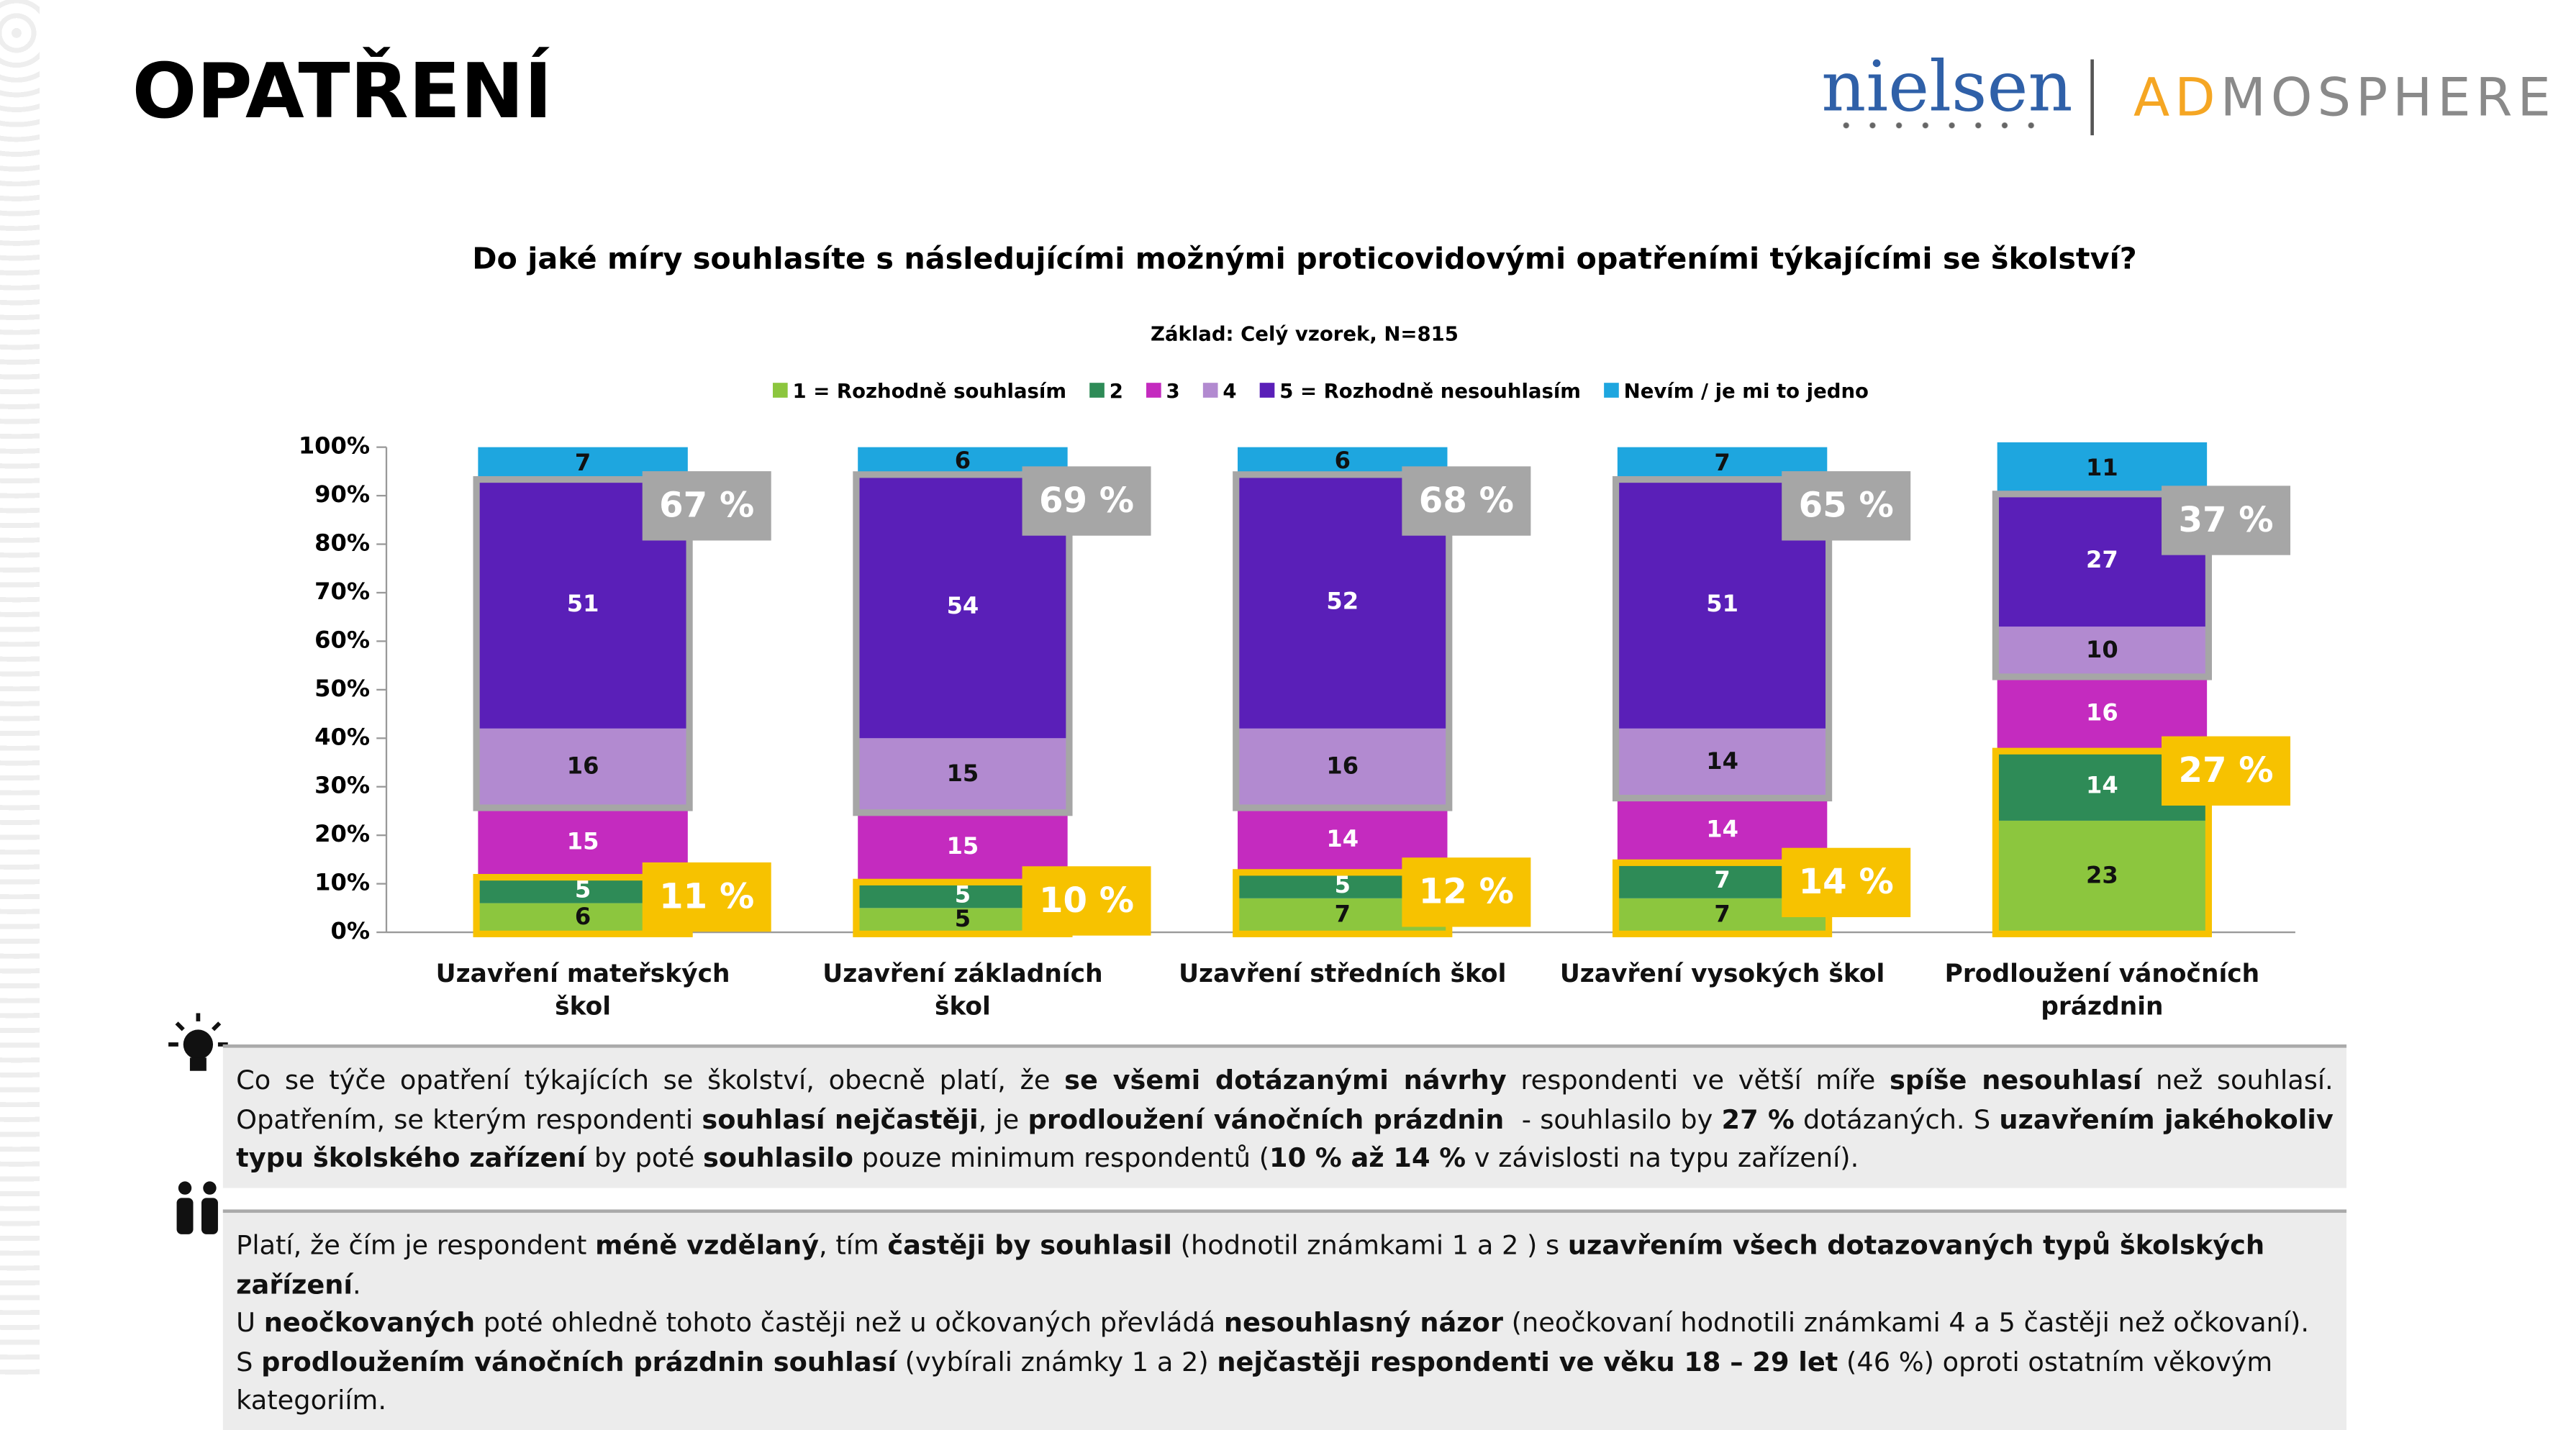 Image resolution: width=2576 pixels, height=1430 pixels. Describe the element at coordinates (342, 737) in the screenshot. I see `y-tick-label: 40%` at that location.